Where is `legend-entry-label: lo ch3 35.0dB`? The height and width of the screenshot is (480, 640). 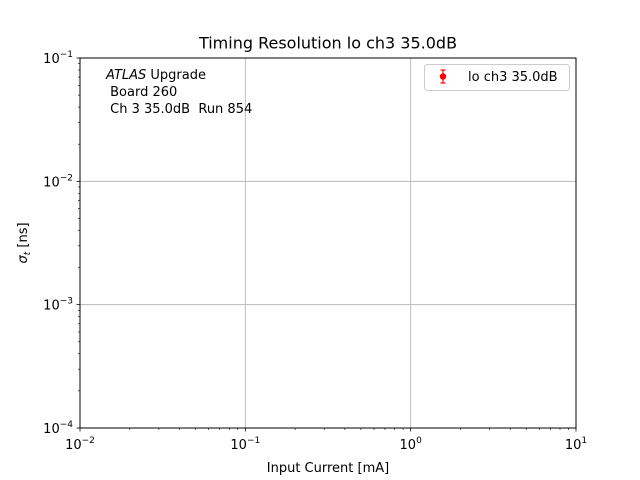 legend-entry-label: lo ch3 35.0dB is located at coordinates (513, 77).